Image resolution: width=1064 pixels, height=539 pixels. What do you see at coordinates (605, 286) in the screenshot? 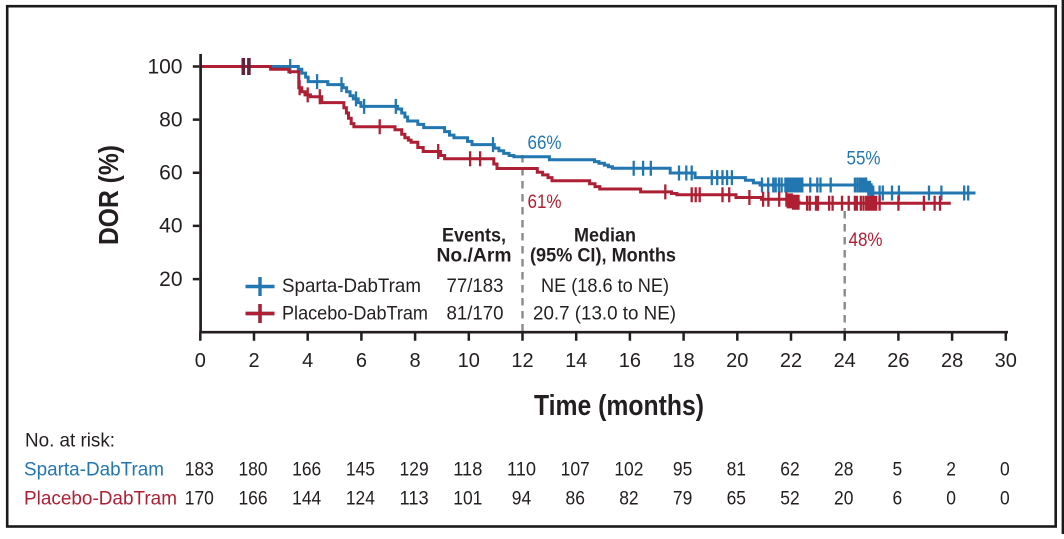
I see `svg-text: NE (18.6 to NE)` at bounding box center [605, 286].